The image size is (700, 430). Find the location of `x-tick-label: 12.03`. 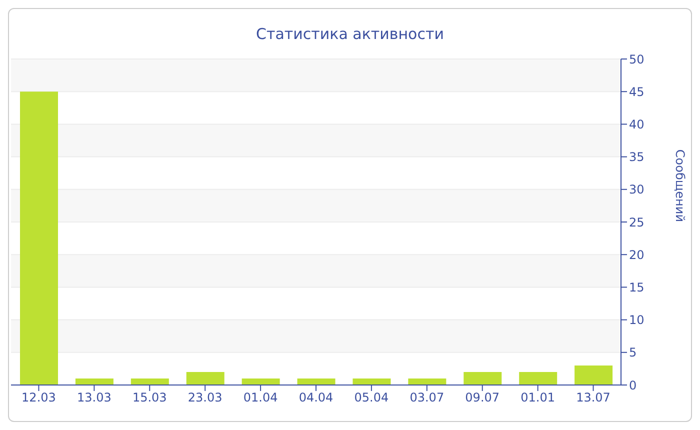

x-tick-label: 12.03 is located at coordinates (39, 397).